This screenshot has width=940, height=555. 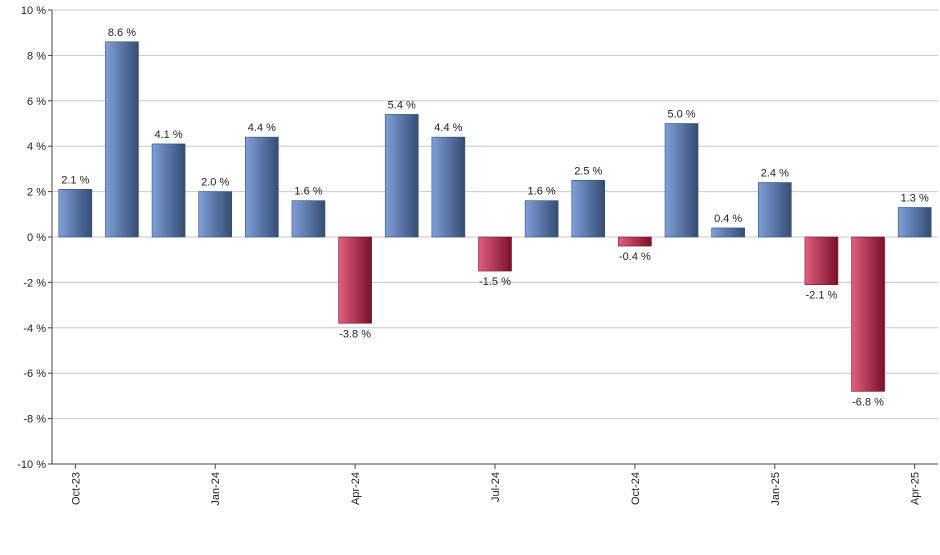 I want to click on x-tick-label: Apr-24, so click(x=356, y=488).